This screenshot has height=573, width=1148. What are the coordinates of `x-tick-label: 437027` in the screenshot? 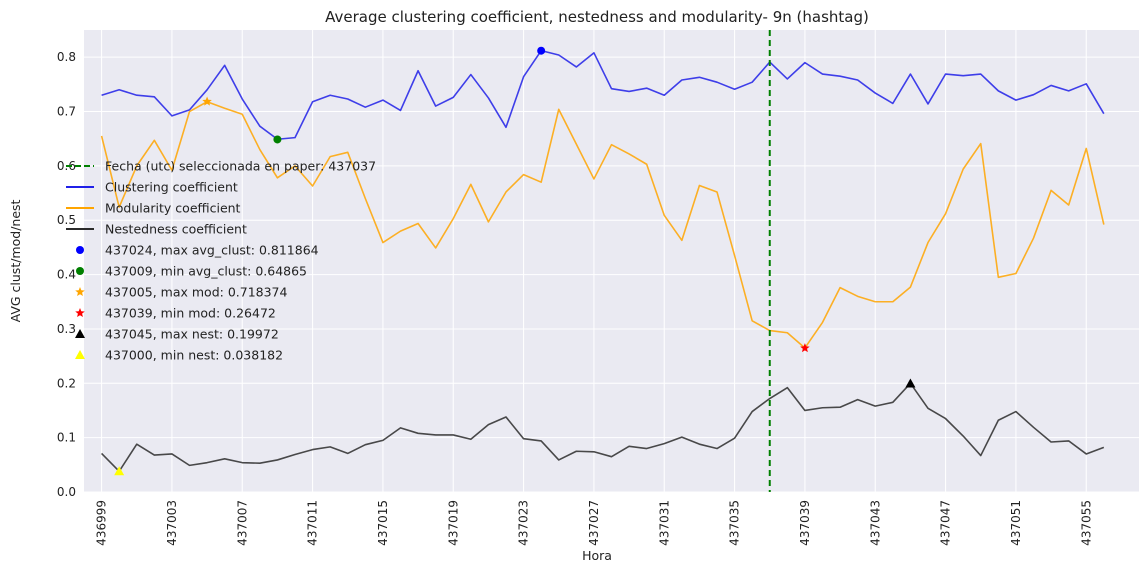 It's located at (594, 523).